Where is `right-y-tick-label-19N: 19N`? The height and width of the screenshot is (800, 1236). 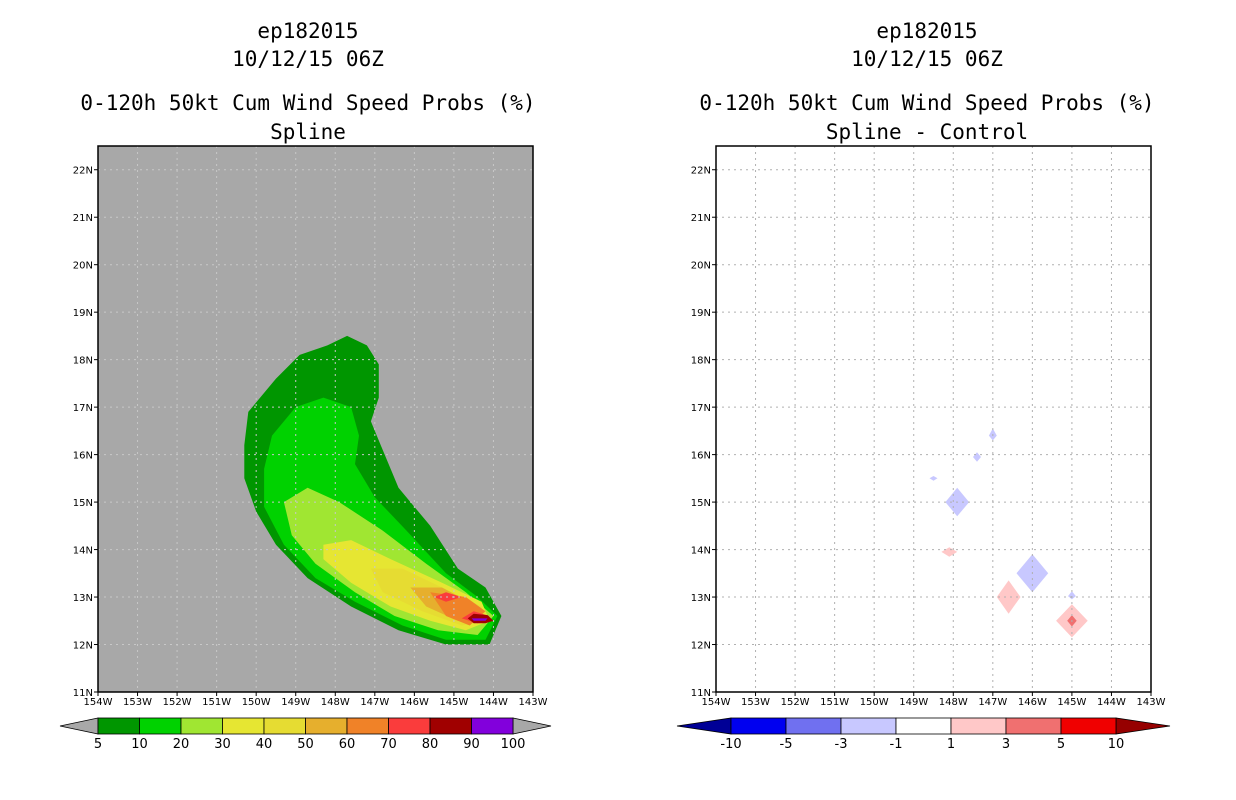
right-y-tick-label-19N: 19N is located at coordinates (701, 313).